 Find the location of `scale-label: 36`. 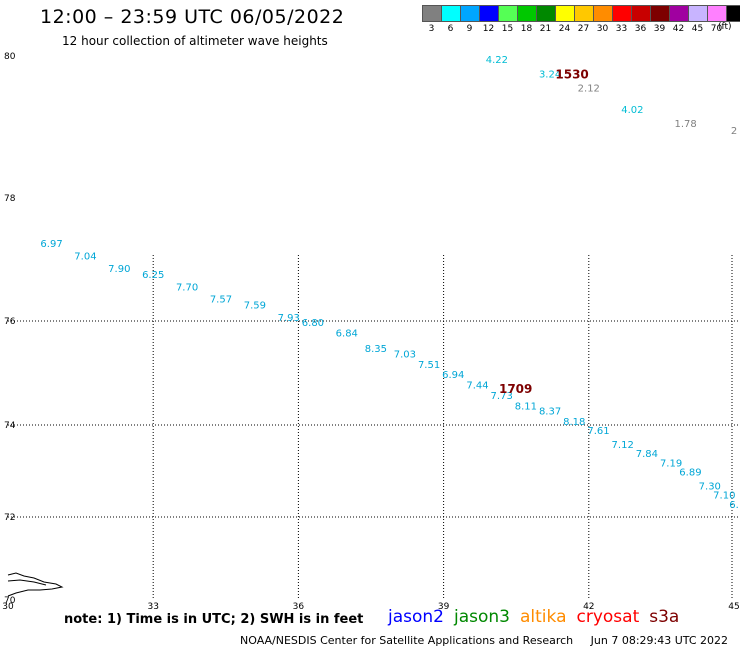

scale-label: 36 is located at coordinates (640, 29).